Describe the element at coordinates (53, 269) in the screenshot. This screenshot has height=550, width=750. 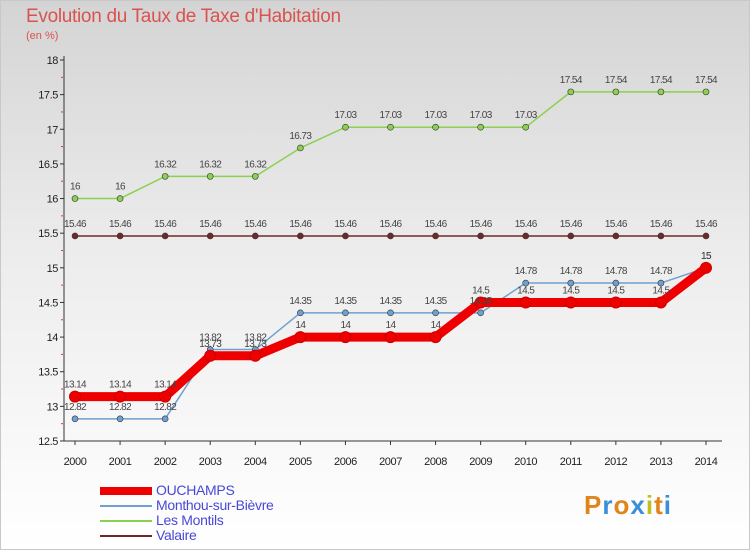
I see `y-tick-label: 15` at that location.